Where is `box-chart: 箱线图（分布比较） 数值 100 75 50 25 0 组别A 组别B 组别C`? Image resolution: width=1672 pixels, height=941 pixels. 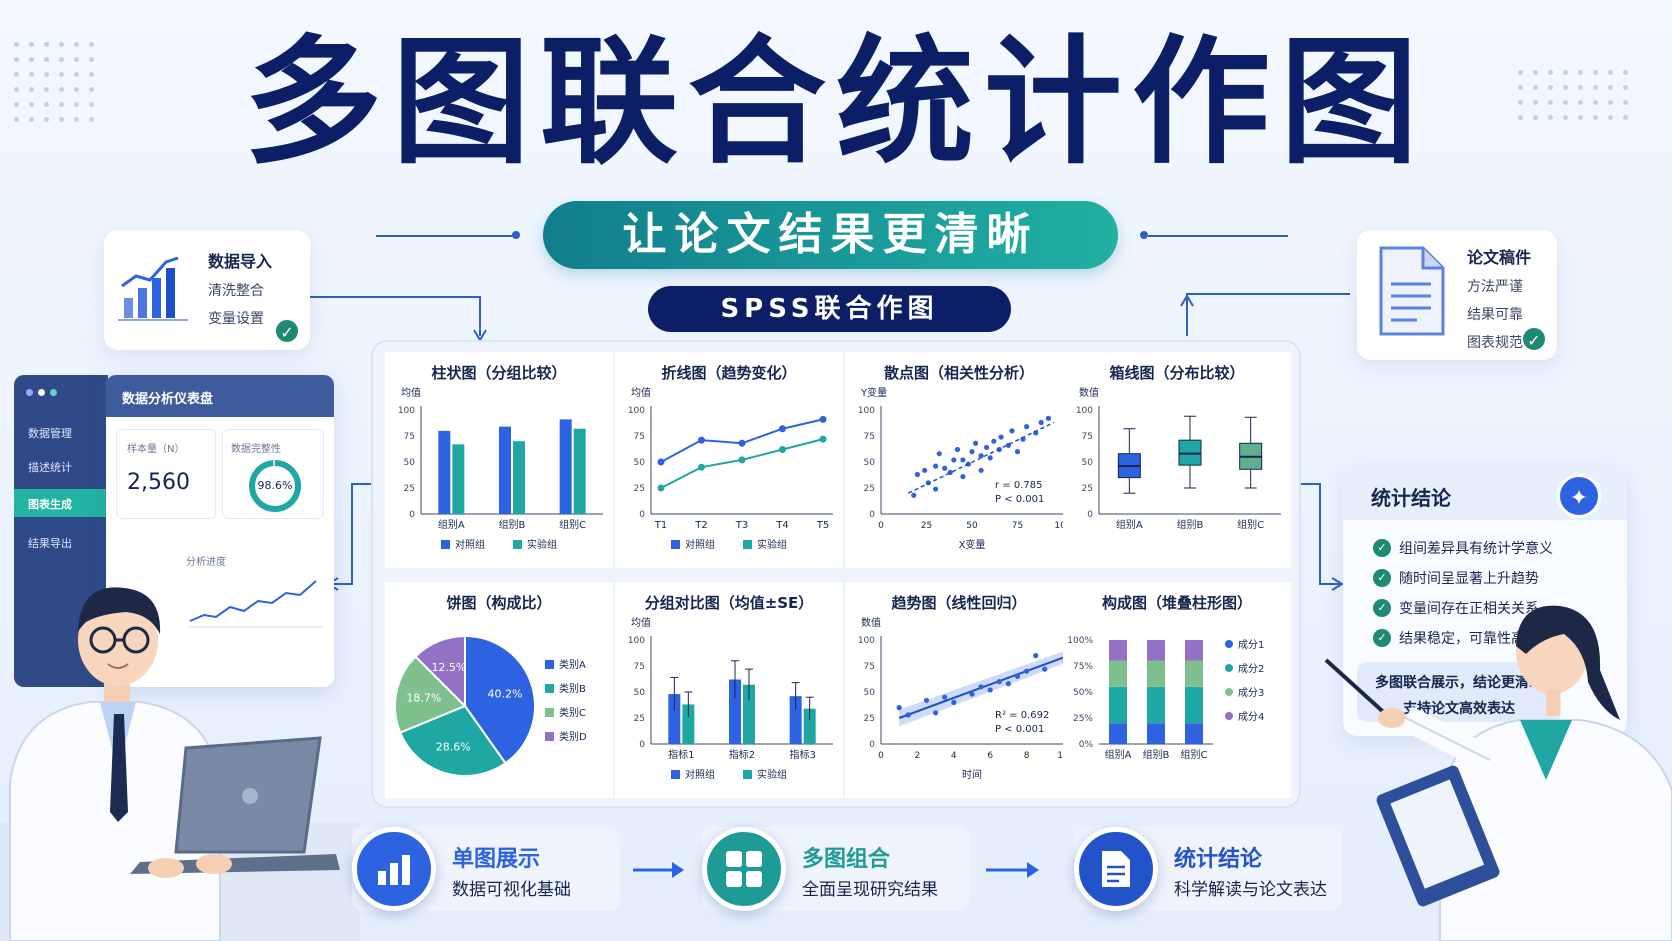 box-chart: 箱线图（分布比较） 数值 100 75 50 25 0 组别A 组别B 组别C is located at coordinates (1177, 460).